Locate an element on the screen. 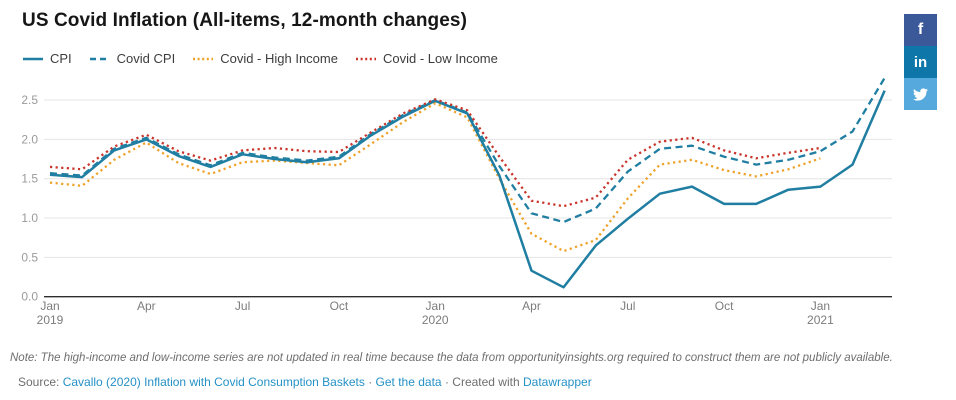 The image size is (956, 400). covid-low-income-line-swatch is located at coordinates (366, 59).